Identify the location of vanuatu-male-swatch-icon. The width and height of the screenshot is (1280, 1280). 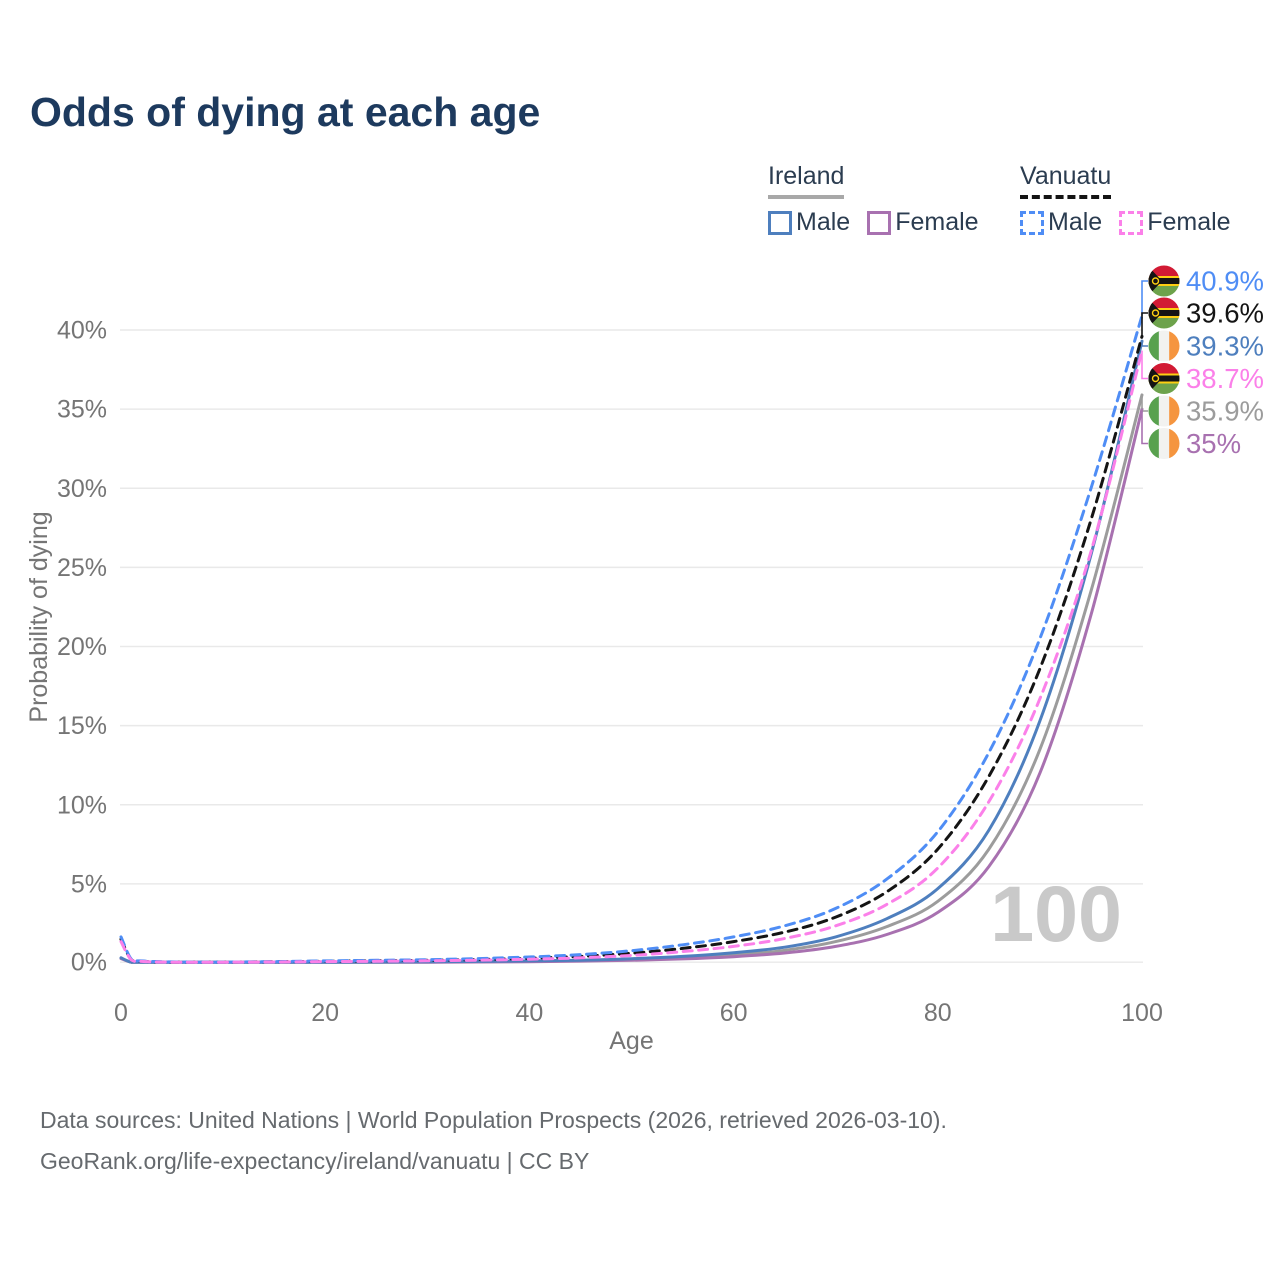
(1032, 222).